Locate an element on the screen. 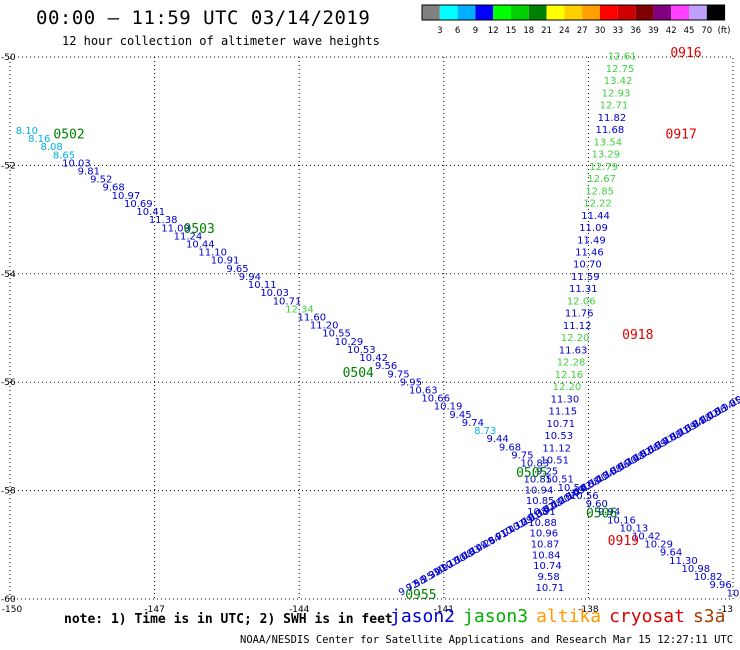 The image size is (740, 650). colorbar-label: 12 is located at coordinates (493, 31).